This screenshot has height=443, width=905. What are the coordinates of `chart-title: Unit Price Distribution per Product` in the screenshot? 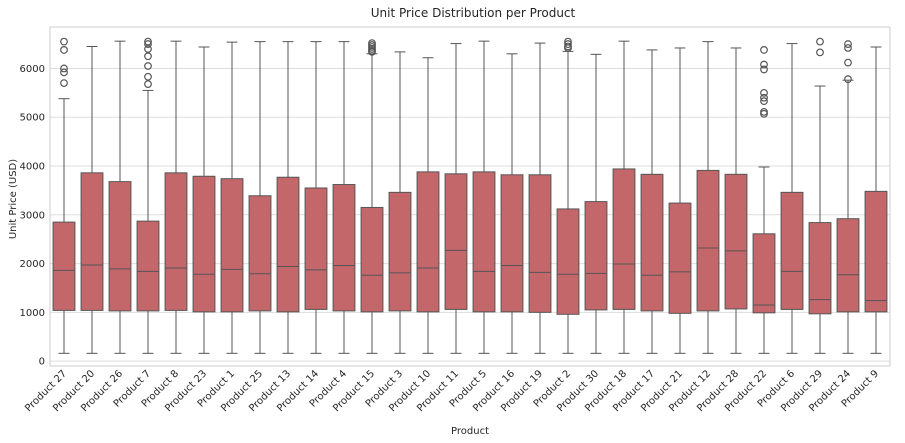 It's located at (473, 13).